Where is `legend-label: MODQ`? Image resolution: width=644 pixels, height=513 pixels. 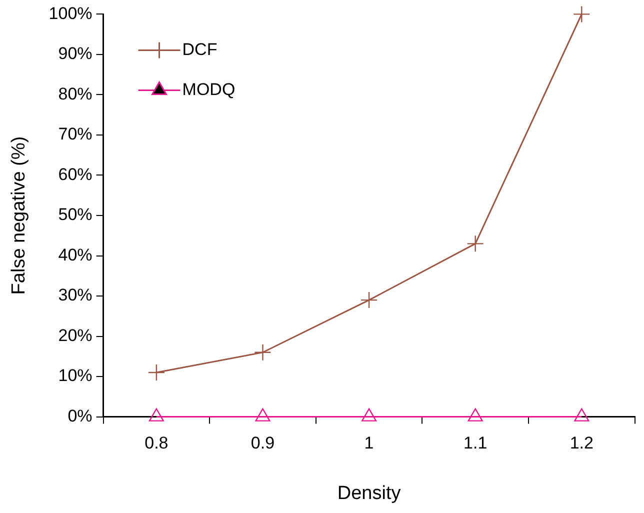
legend-label: MODQ is located at coordinates (209, 89).